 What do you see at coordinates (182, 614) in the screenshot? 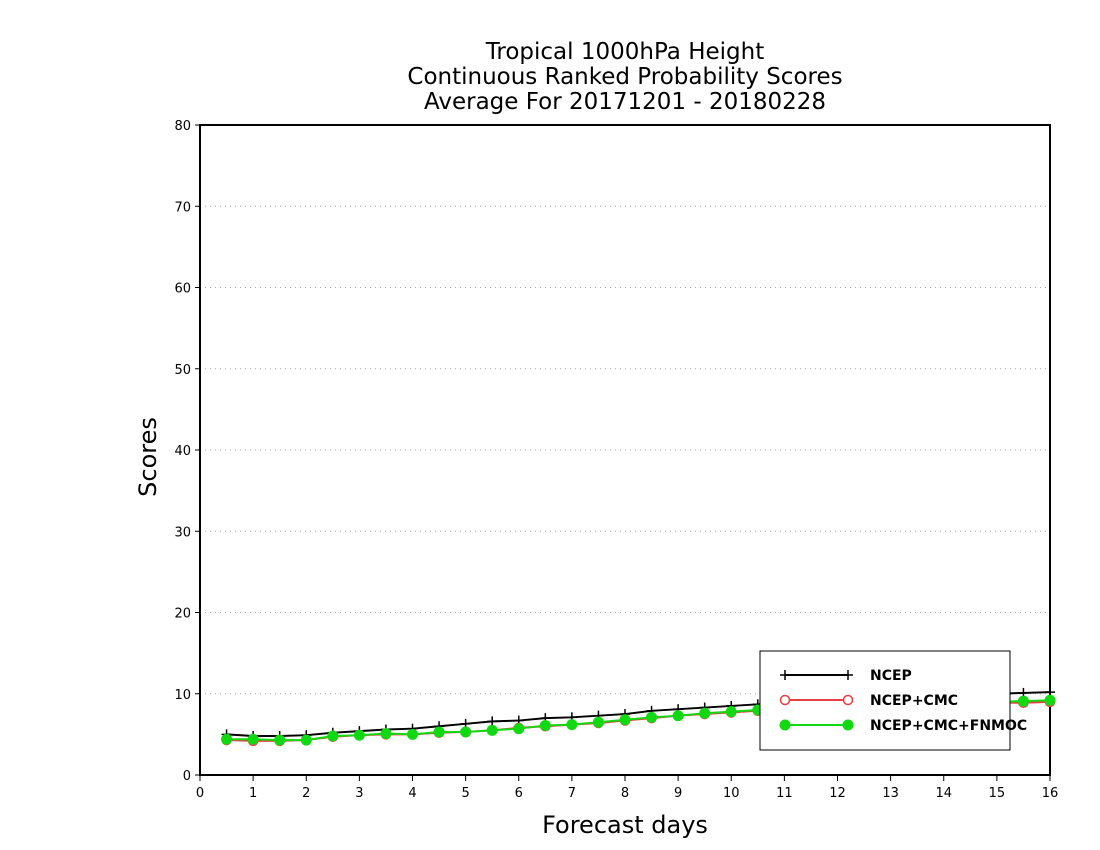
I see `y-tick-label: 20` at bounding box center [182, 614].